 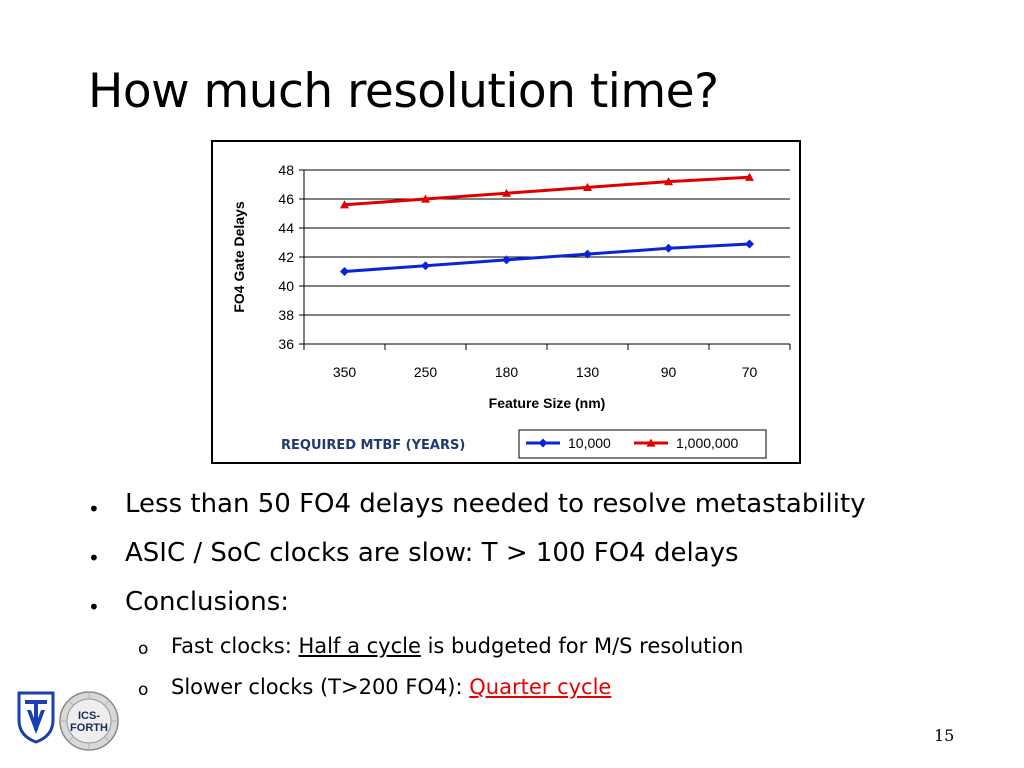 I want to click on y-tick-label: 46, so click(x=286, y=199).